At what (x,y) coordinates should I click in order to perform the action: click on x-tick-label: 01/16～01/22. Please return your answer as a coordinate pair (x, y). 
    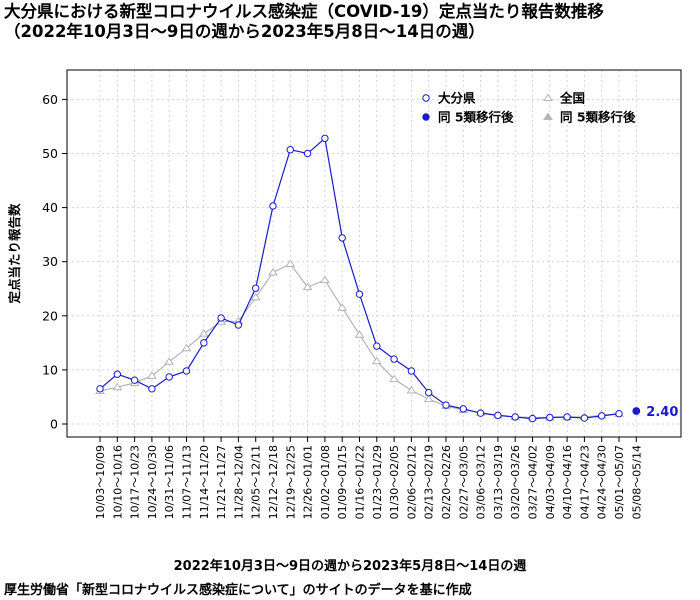
    Looking at the image, I should click on (360, 482).